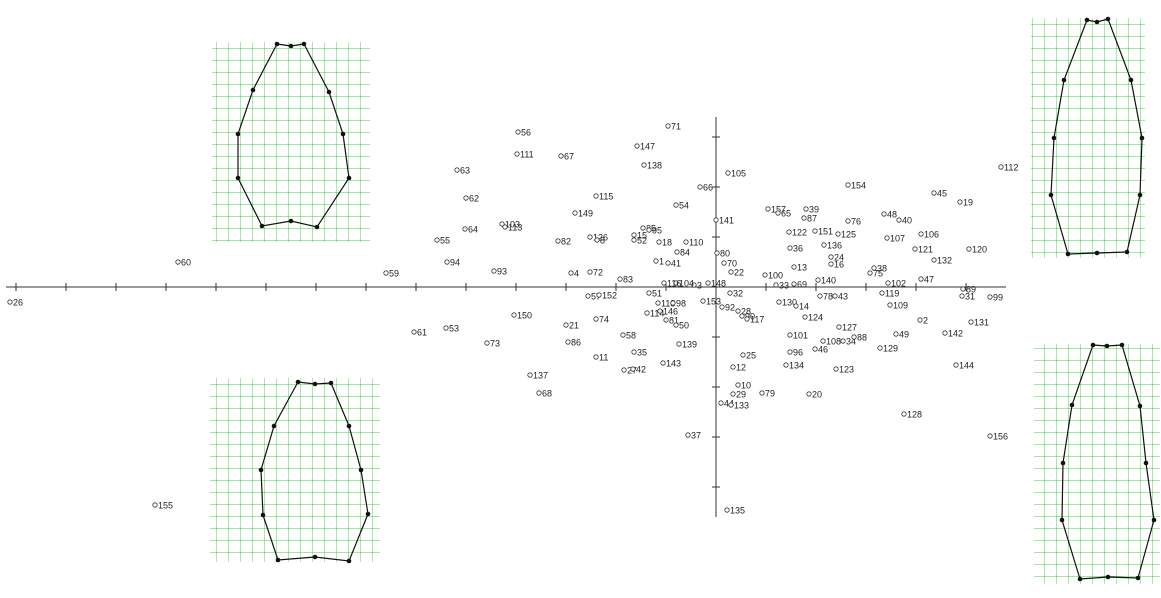 This screenshot has height=598, width=1161. Describe the element at coordinates (668, 303) in the screenshot. I see `point-label: 118` at that location.